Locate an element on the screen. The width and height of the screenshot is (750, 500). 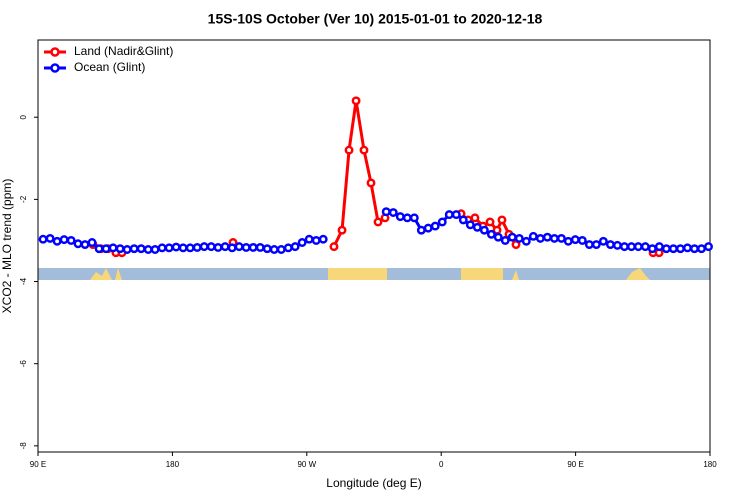
legend-label: Land (Nadir&Glint) is located at coordinates (123, 51).